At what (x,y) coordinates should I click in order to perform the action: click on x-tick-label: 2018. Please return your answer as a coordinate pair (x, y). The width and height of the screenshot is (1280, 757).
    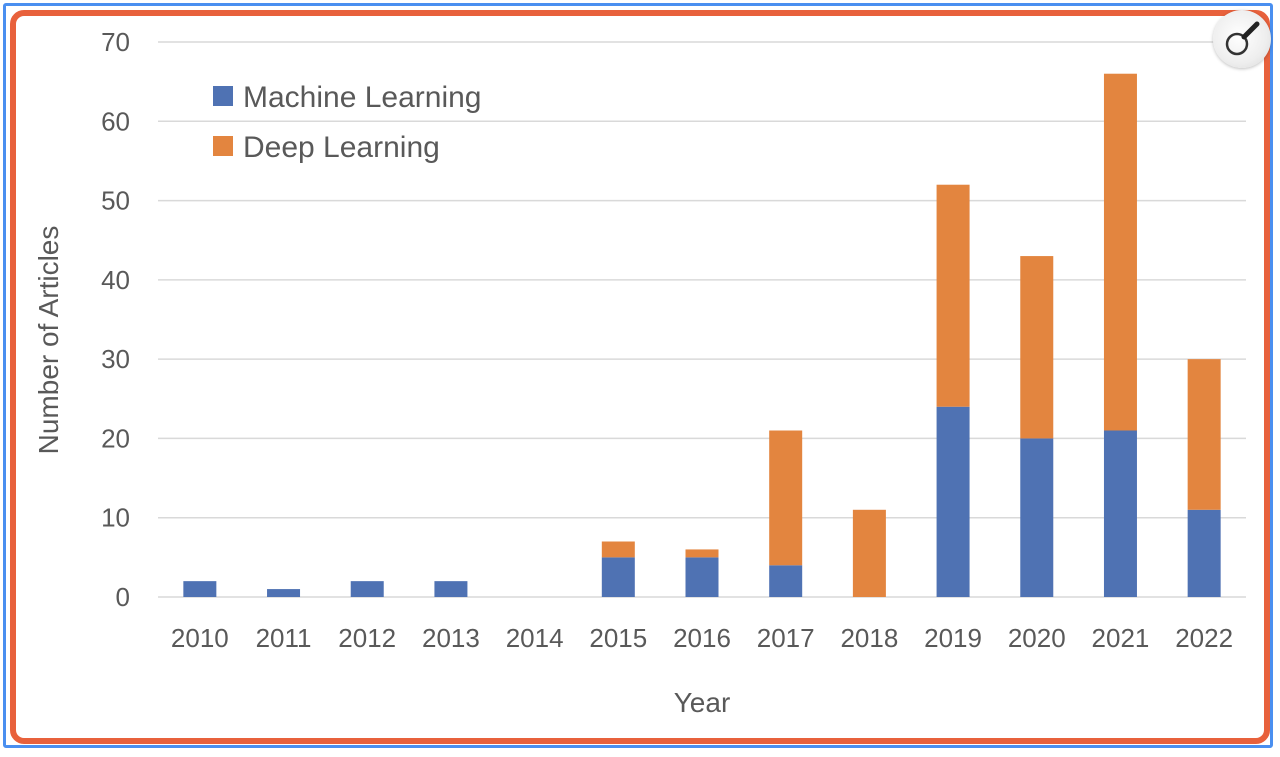
    Looking at the image, I should click on (869, 638).